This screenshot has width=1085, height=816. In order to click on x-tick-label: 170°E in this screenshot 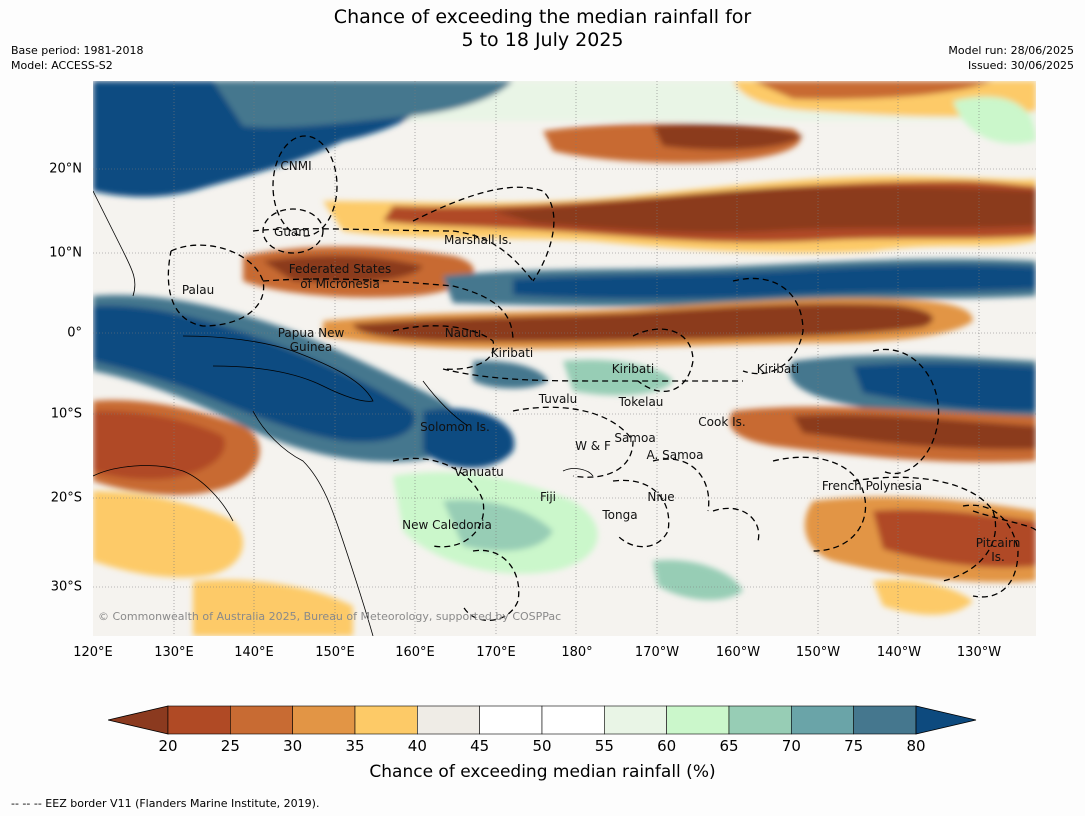, I will do `click(496, 652)`.